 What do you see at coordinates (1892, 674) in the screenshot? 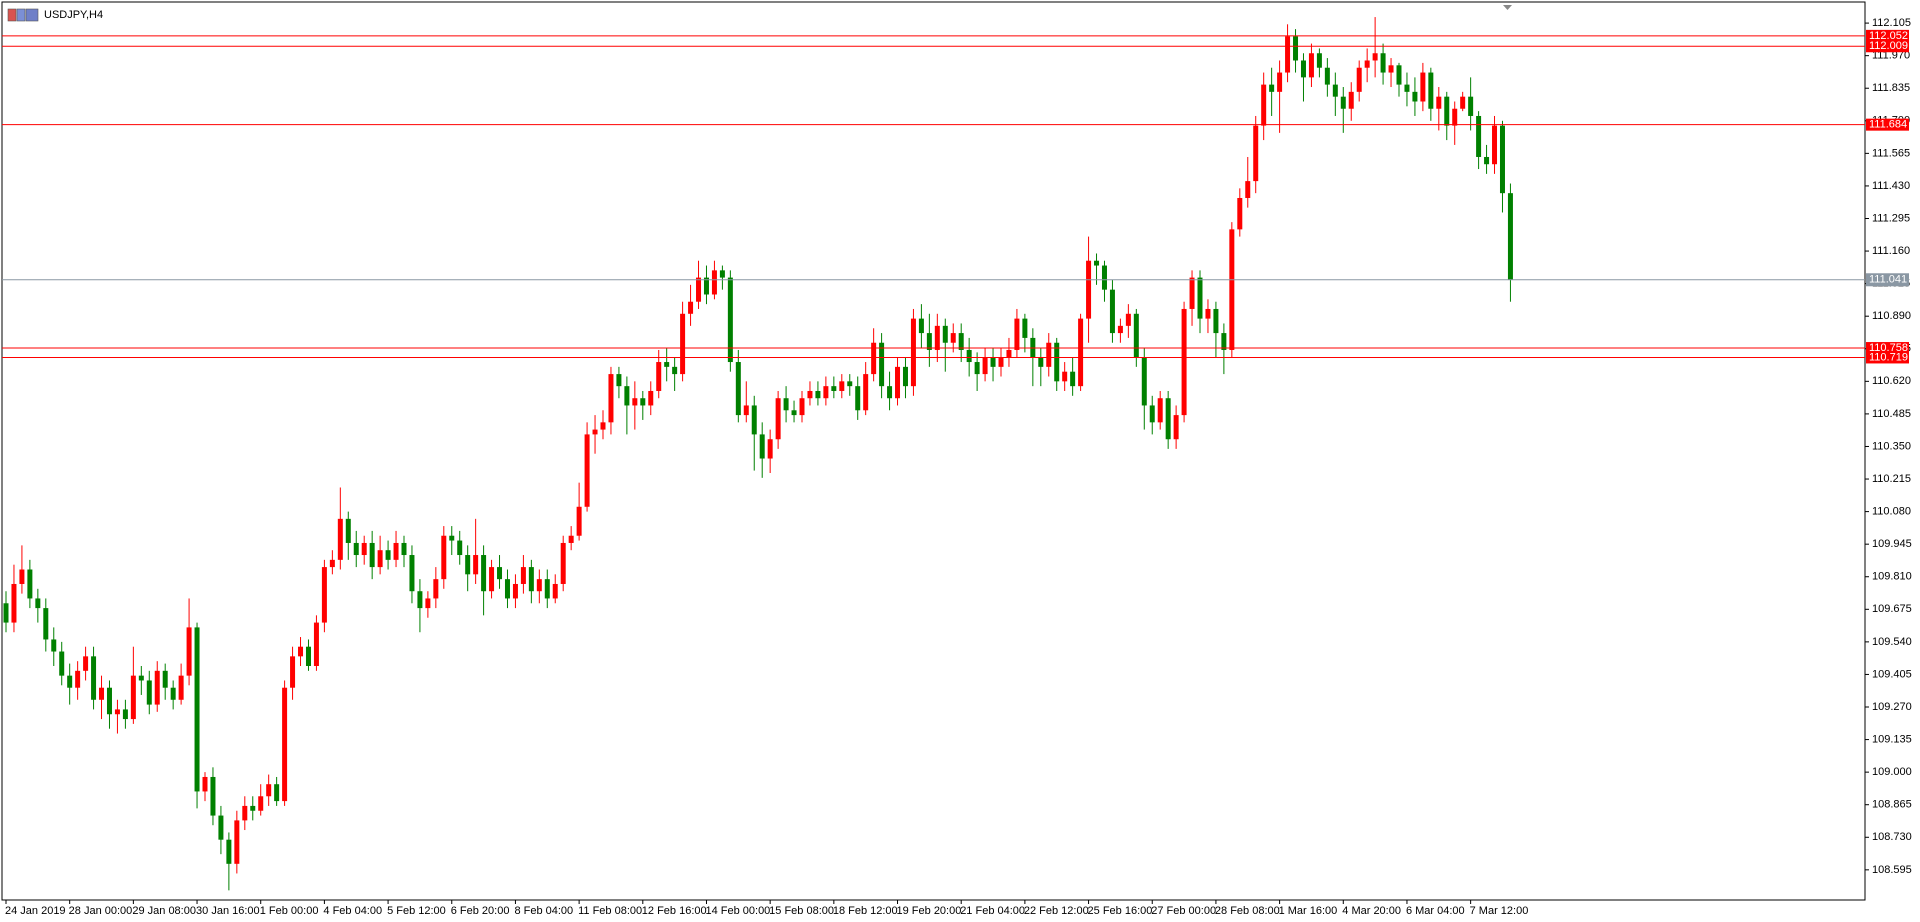
I see `y-tick-label: 109.405` at bounding box center [1892, 674].